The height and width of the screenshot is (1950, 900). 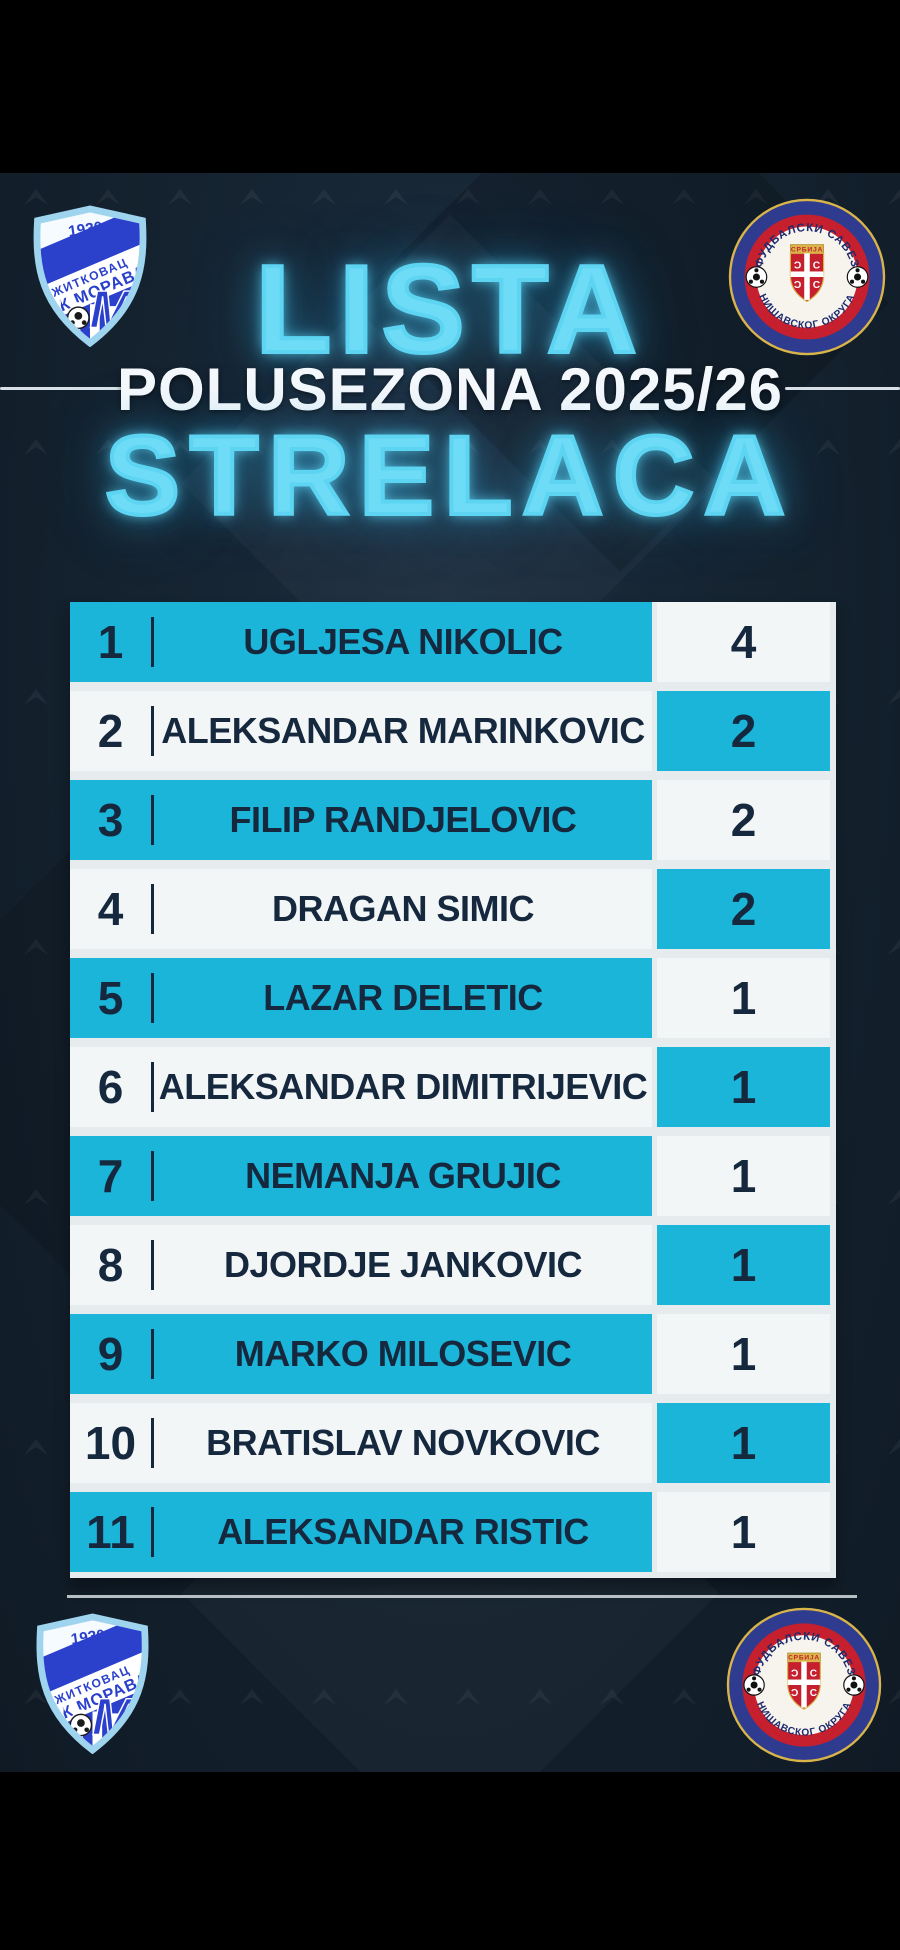 I want to click on table-row: 8 DJORDJE JANKOVIC 1, so click(x=450, y=1265).